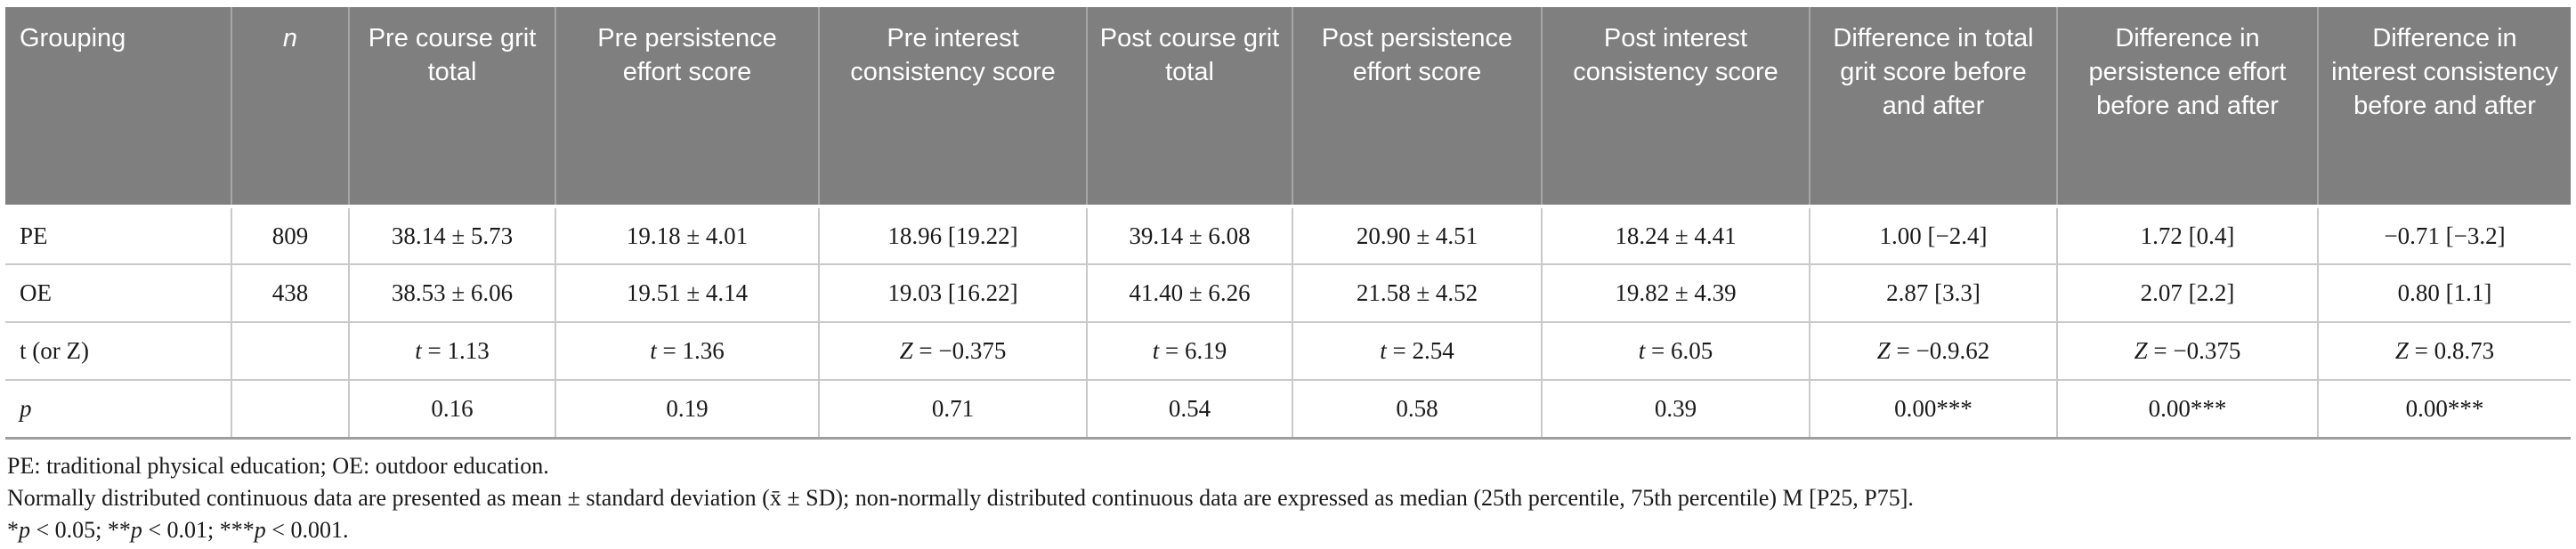 This screenshot has height=549, width=2576. What do you see at coordinates (2444, 350) in the screenshot?
I see `table-cell: Z = 0.8.73` at bounding box center [2444, 350].